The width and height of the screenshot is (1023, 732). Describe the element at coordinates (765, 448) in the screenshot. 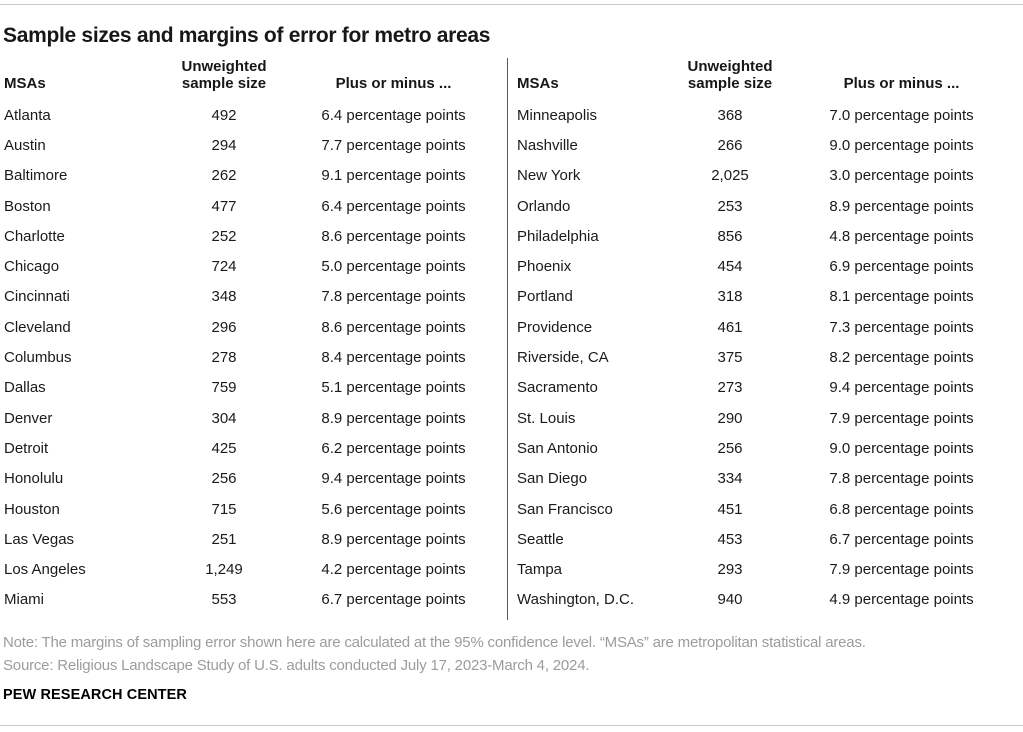

I see `table-row: San Antonio 256 9.0 percentage points` at that location.